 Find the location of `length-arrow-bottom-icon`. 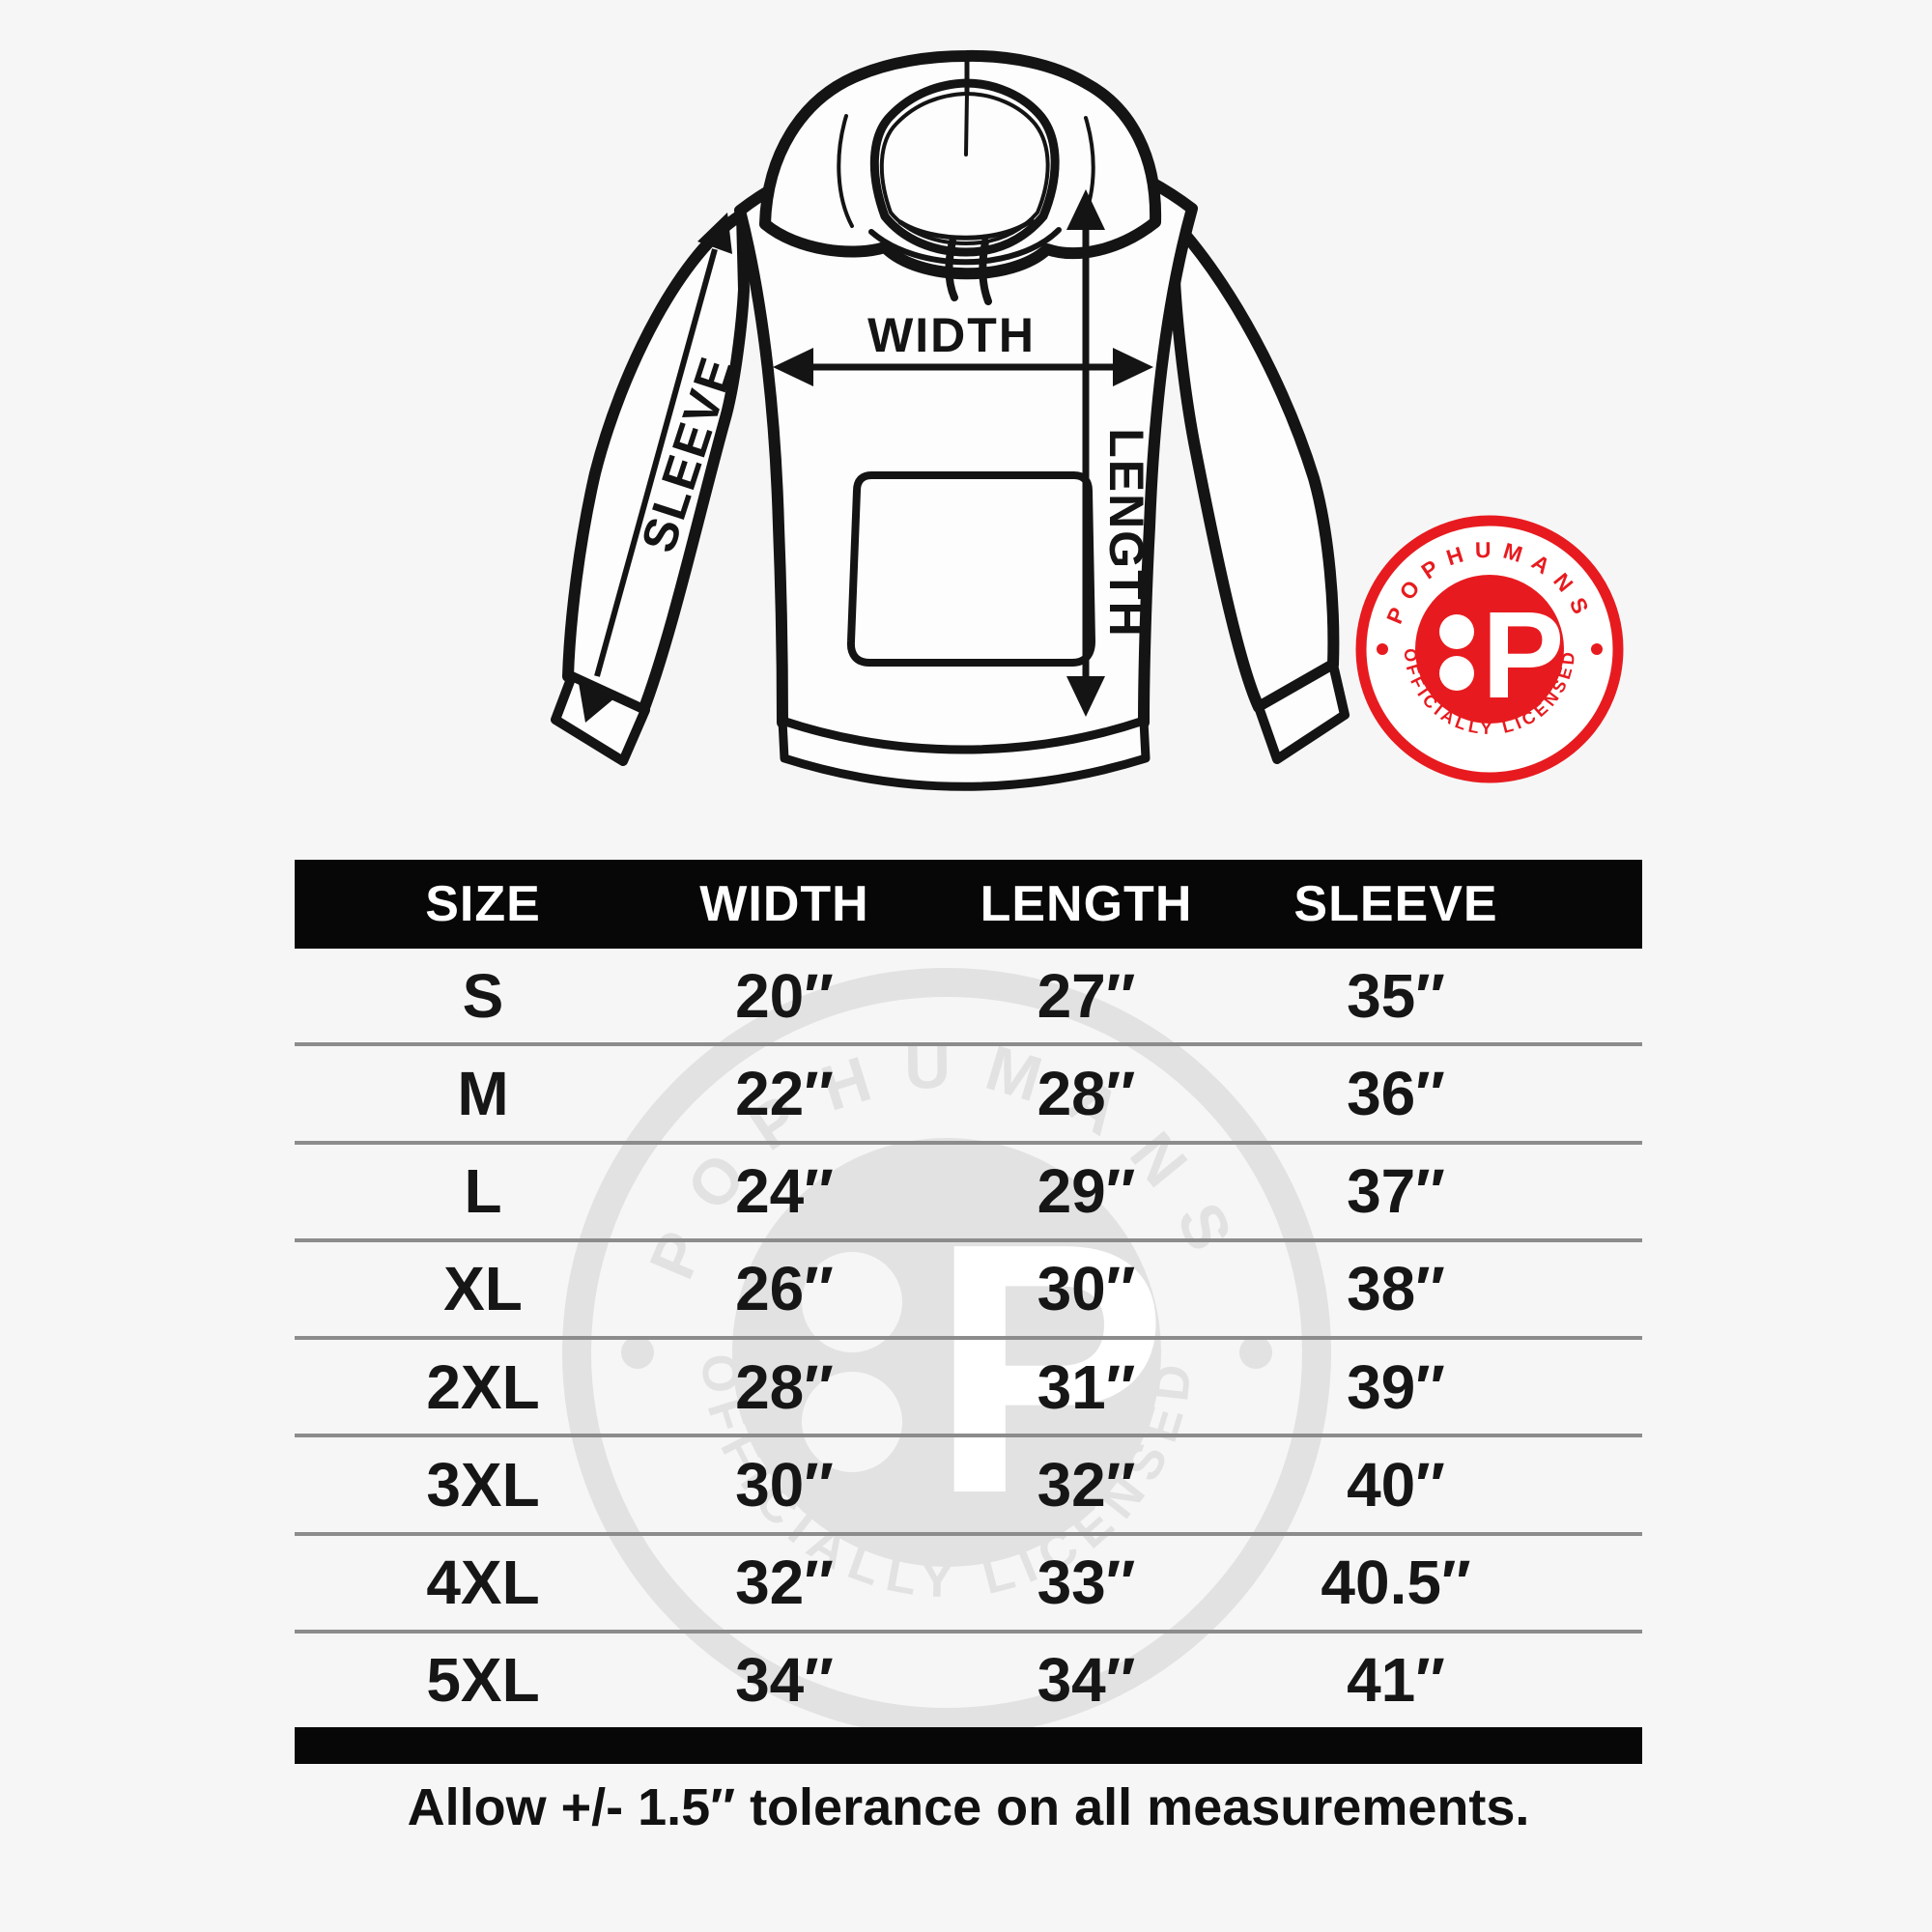

length-arrow-bottom-icon is located at coordinates (1085, 696).